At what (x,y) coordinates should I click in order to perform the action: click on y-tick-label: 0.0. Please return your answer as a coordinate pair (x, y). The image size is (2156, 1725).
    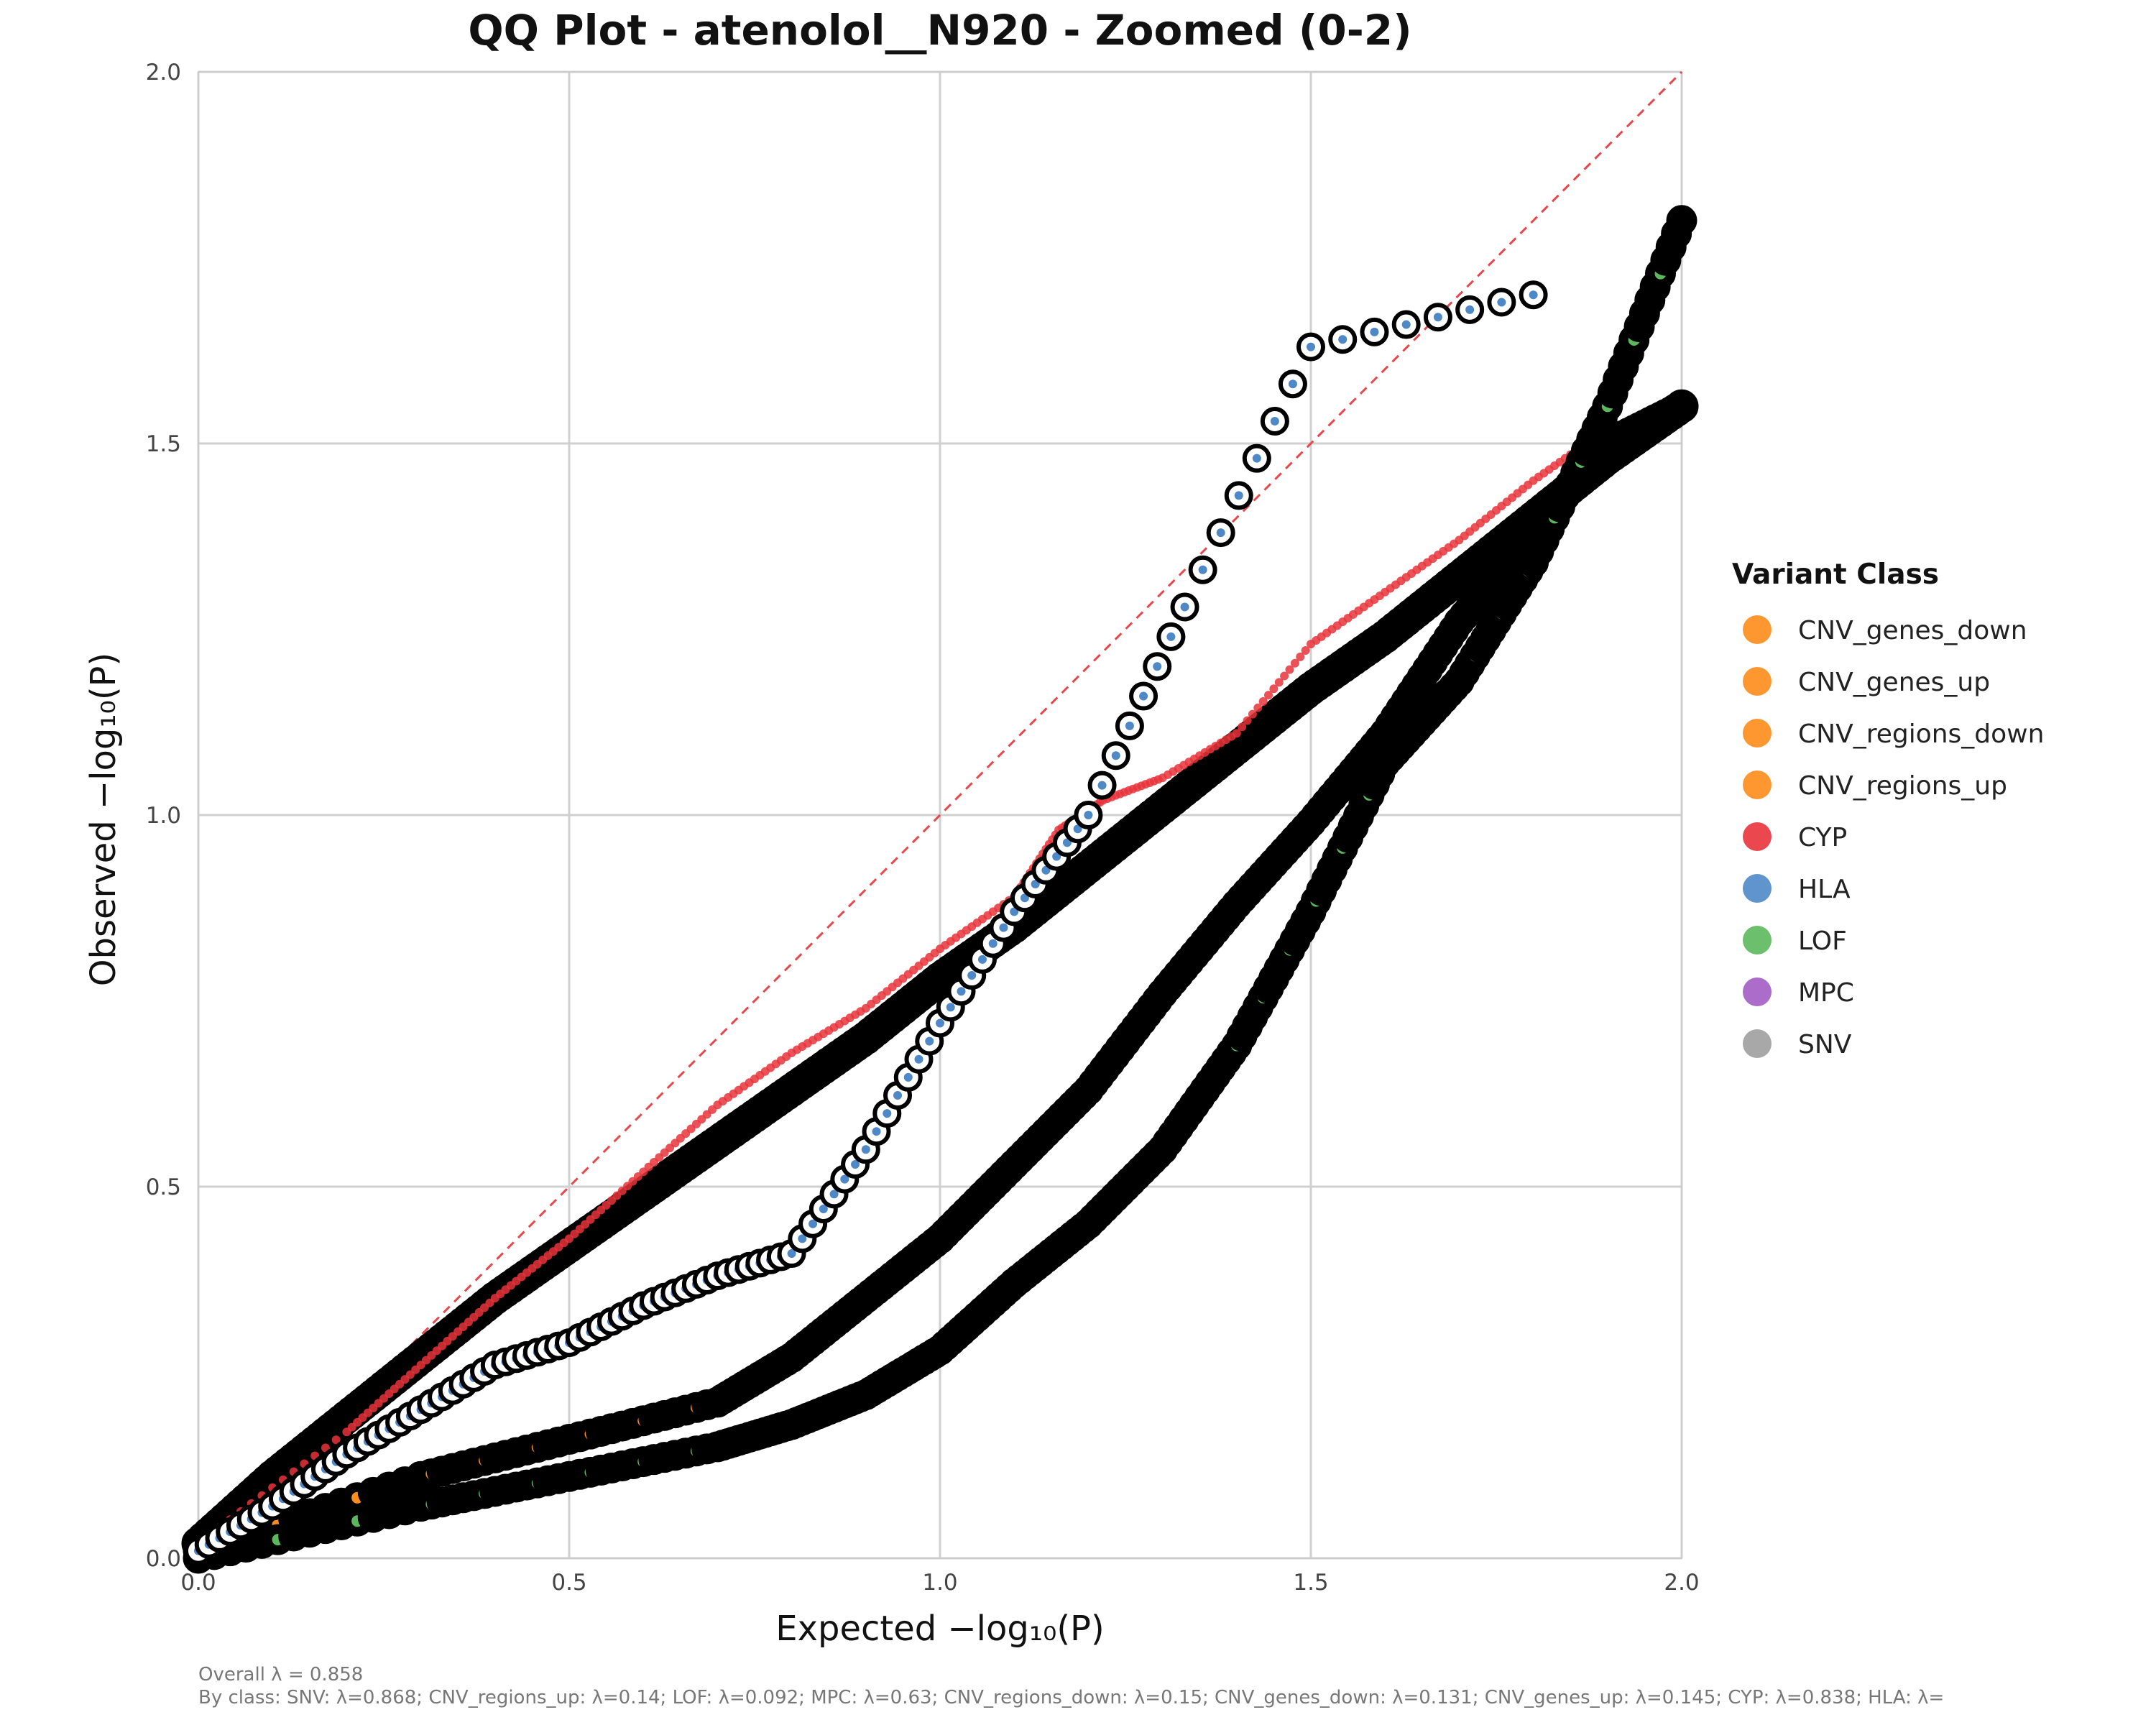
    Looking at the image, I should click on (163, 1559).